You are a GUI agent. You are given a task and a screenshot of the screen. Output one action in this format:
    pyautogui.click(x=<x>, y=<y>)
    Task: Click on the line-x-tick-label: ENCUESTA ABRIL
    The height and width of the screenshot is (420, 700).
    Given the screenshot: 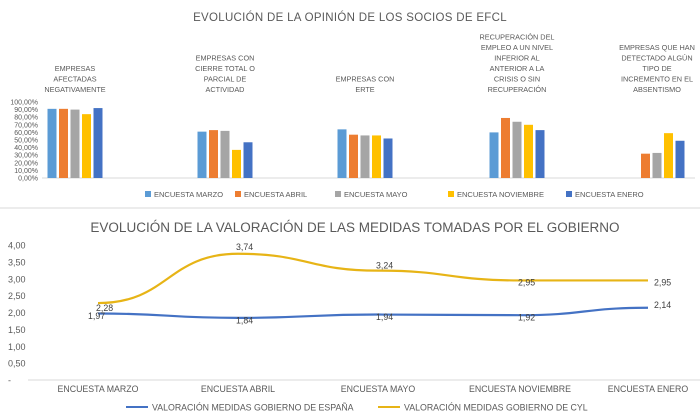 What is the action you would take?
    pyautogui.click(x=238, y=389)
    